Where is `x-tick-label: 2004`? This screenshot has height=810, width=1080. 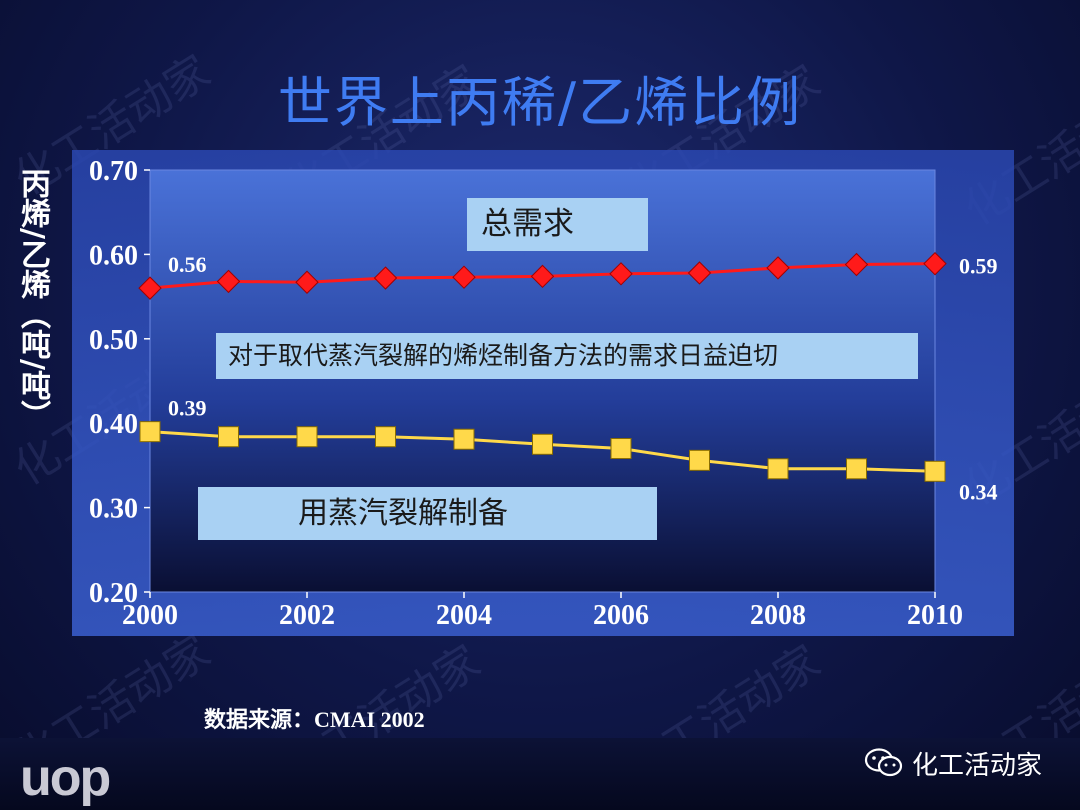
x-tick-label: 2004 is located at coordinates (464, 615).